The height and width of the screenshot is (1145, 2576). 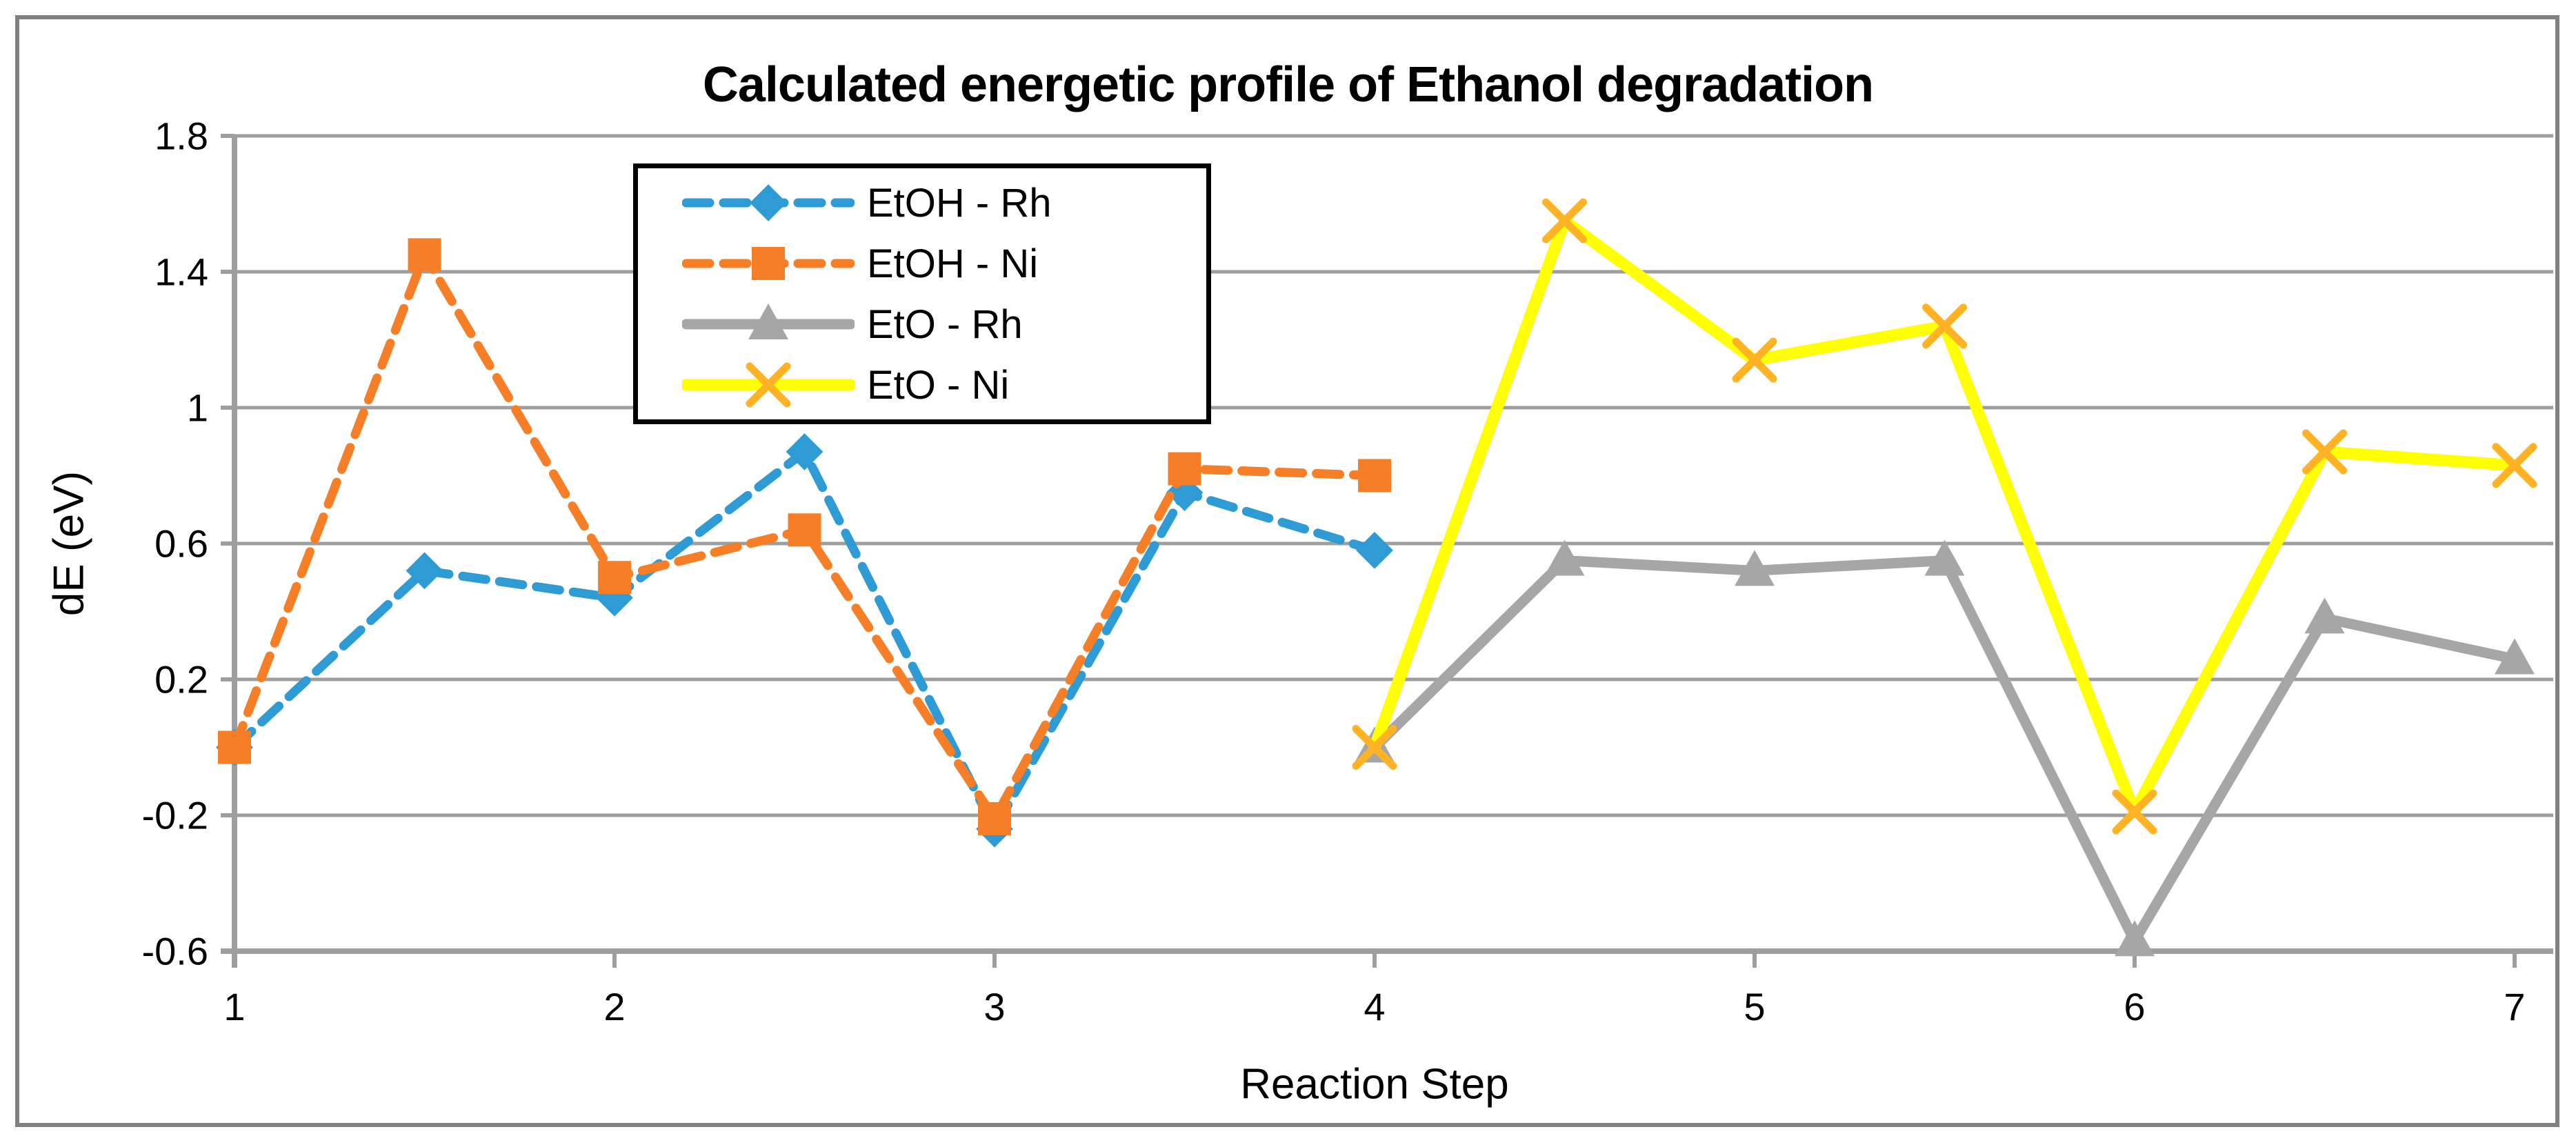 What do you see at coordinates (1374, 1007) in the screenshot?
I see `x-tick-label: 4` at bounding box center [1374, 1007].